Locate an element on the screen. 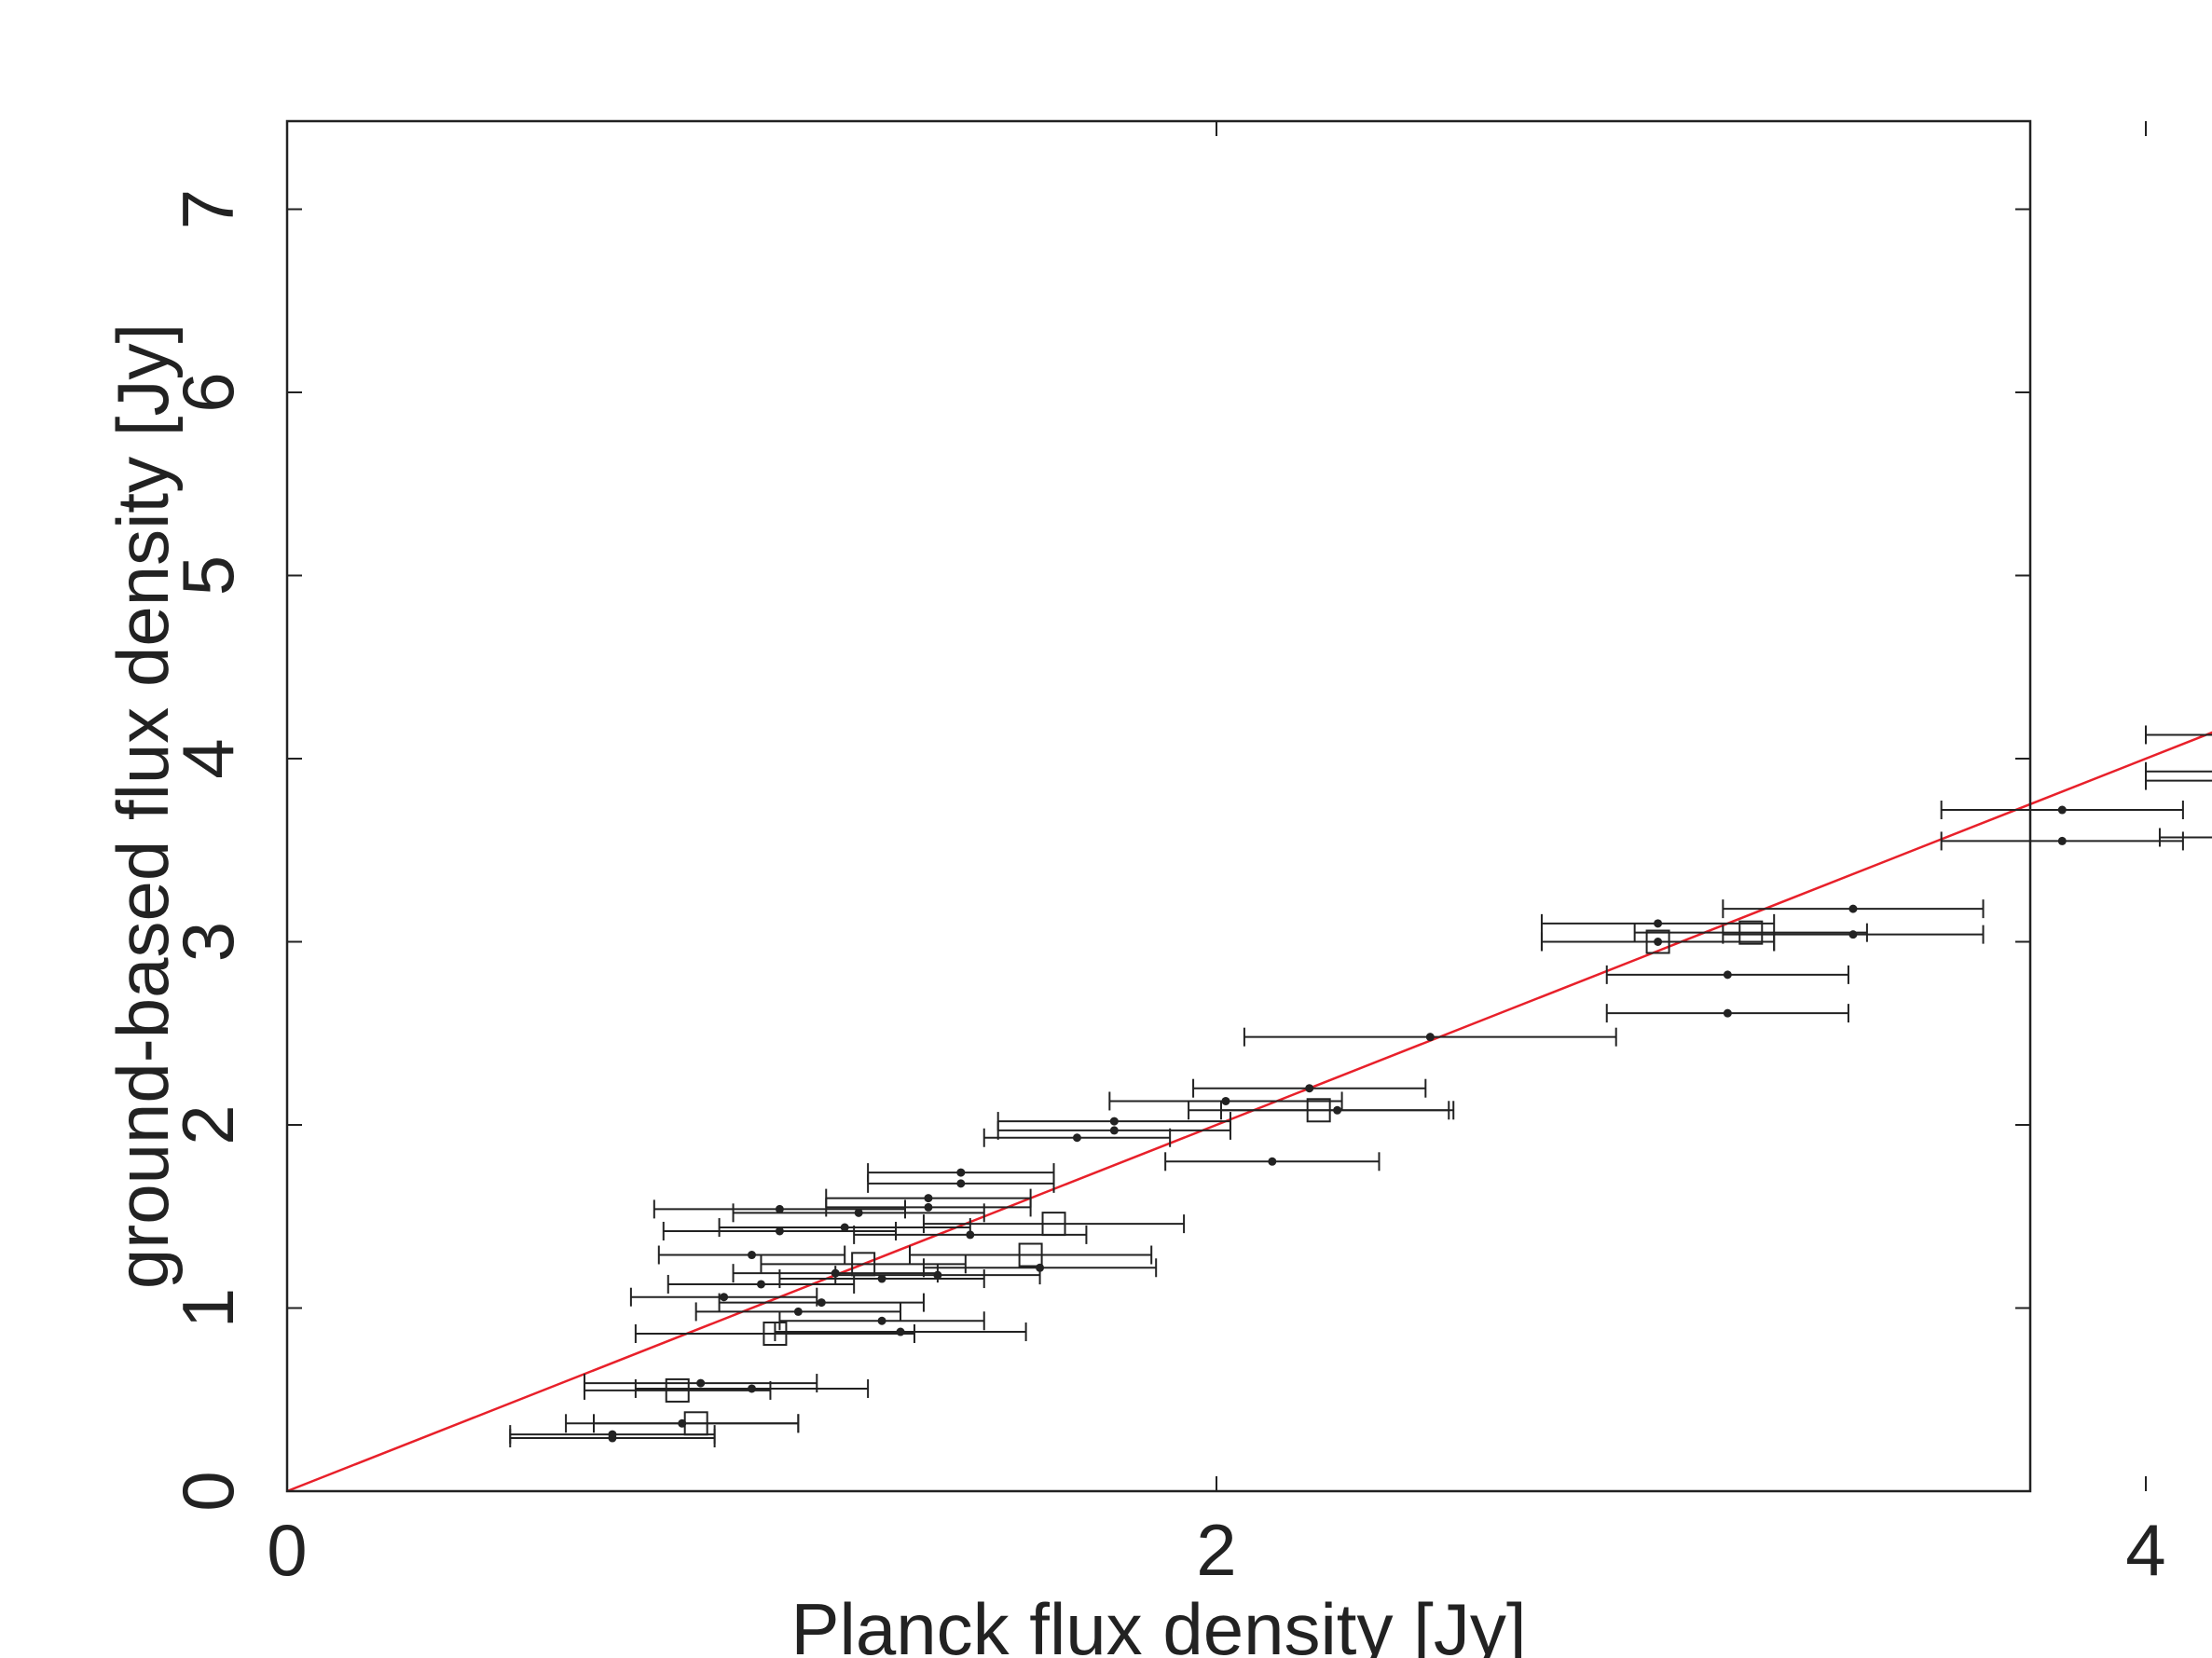 This screenshot has height=1658, width=2212. x-axis-label: Planck flux density [Jy] is located at coordinates (1159, 1623).